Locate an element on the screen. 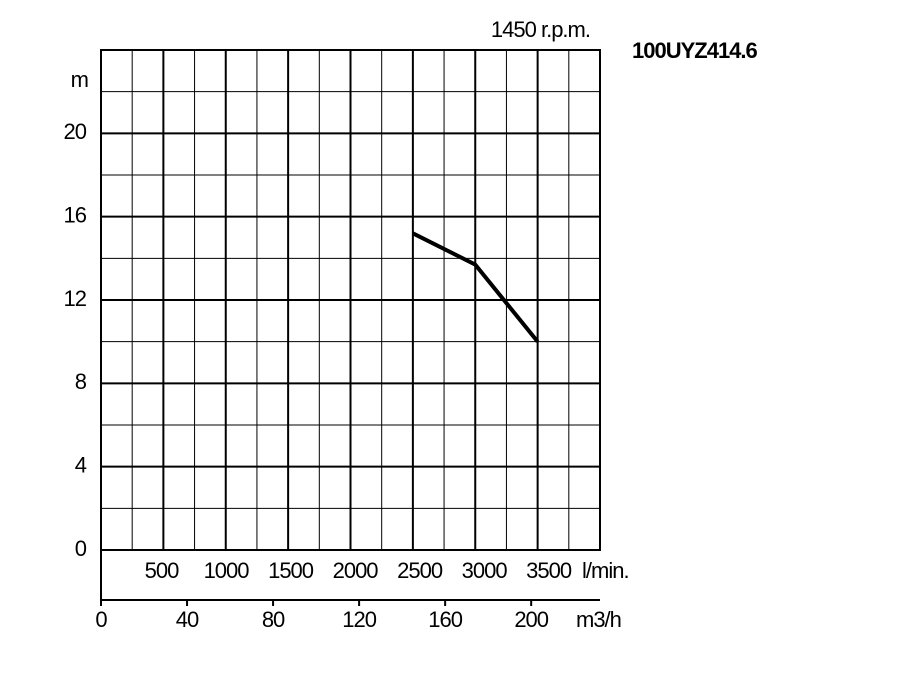  x2-tick-label: 1000 is located at coordinates (227, 570).